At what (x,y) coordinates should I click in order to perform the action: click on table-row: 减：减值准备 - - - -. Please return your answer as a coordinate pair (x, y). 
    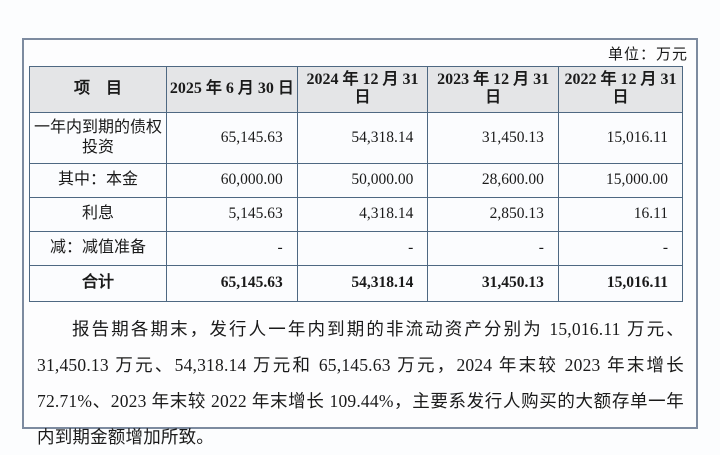
    Looking at the image, I should click on (356, 248).